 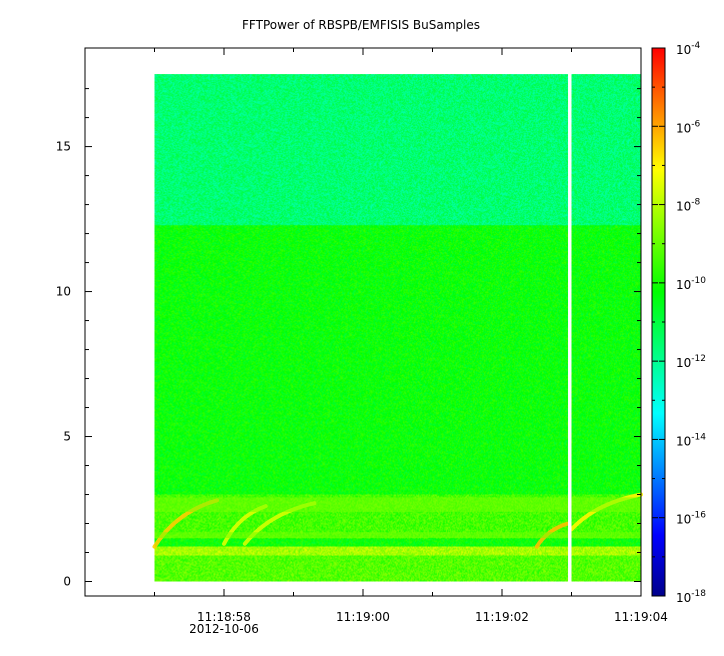 What do you see at coordinates (552, 535) in the screenshot?
I see `rising-tone-feature` at bounding box center [552, 535].